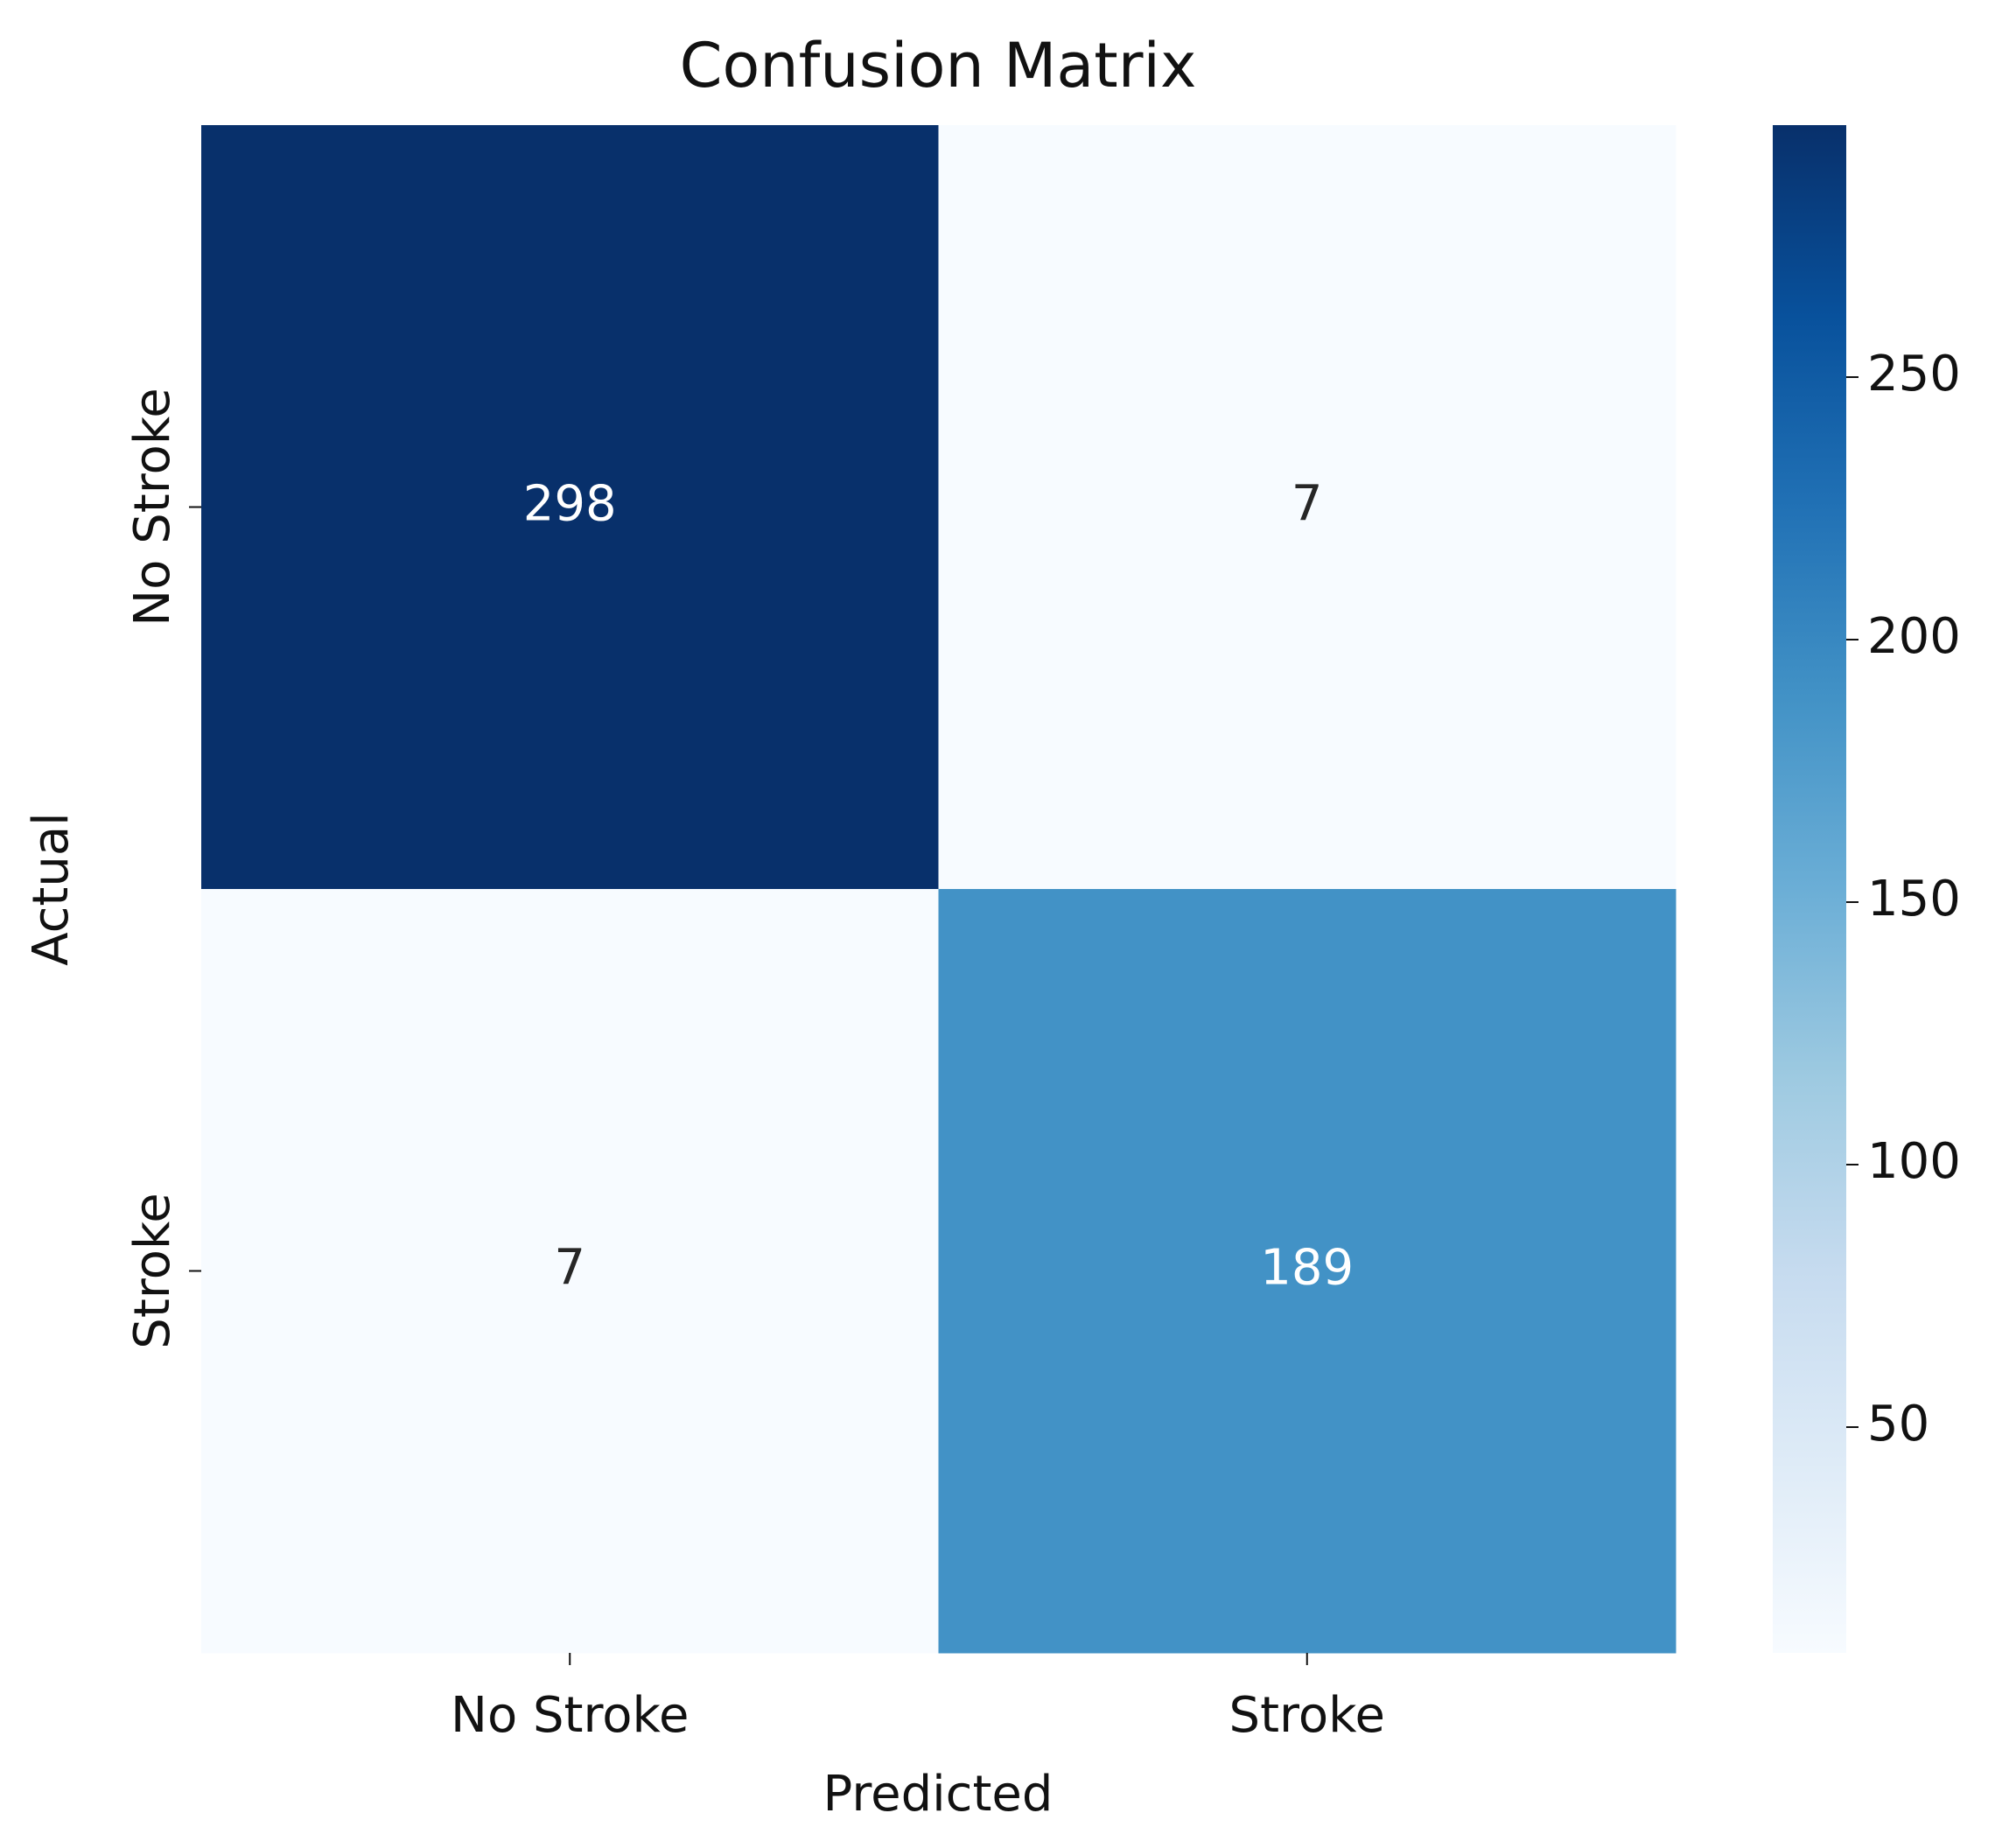 The width and height of the screenshot is (2009, 1848). I want to click on x-tick-label: Stroke, so click(1307, 1715).